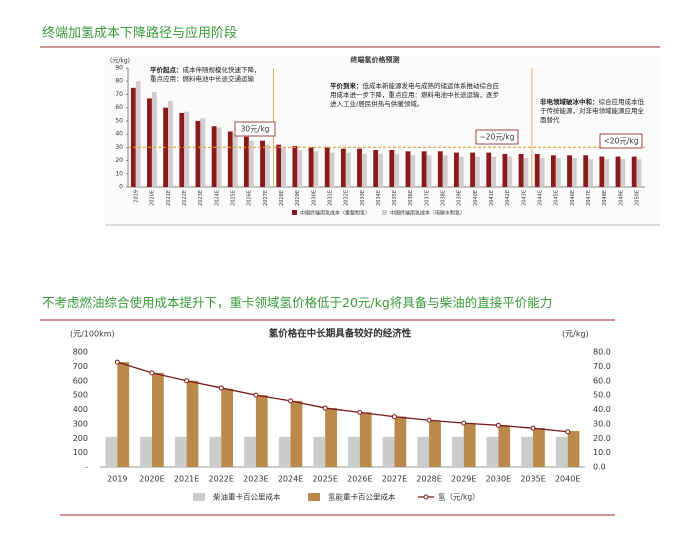 The width and height of the screenshot is (683, 540). Describe the element at coordinates (359, 479) in the screenshot. I see `x-tick-label: 2026E` at that location.